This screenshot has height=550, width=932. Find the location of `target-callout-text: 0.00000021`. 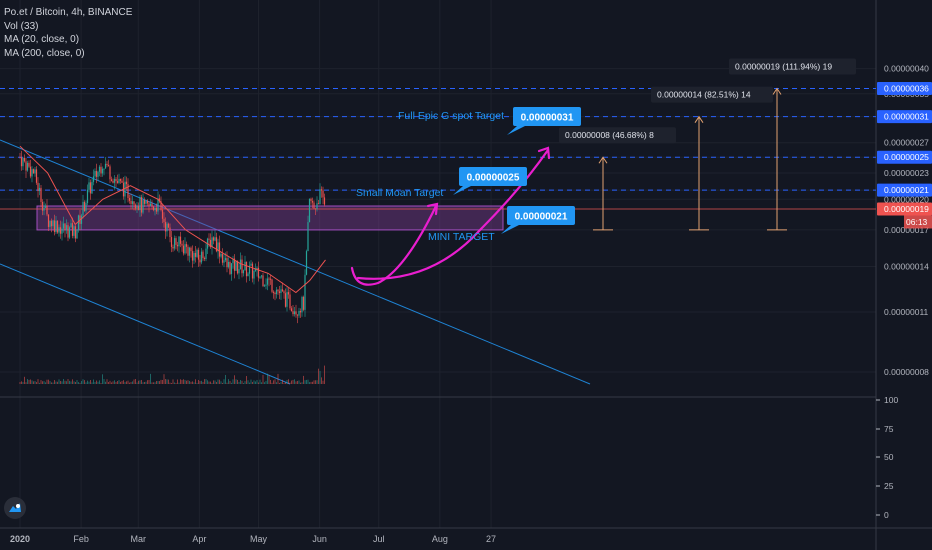

target-callout-text: 0.00000021 is located at coordinates (541, 217).